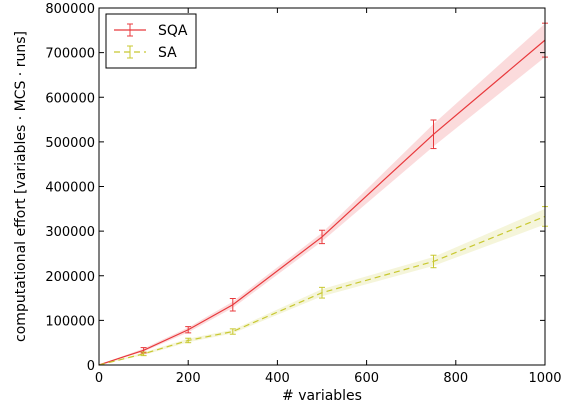  What do you see at coordinates (70, 232) in the screenshot?
I see `y-tick-label: 300000` at bounding box center [70, 232].